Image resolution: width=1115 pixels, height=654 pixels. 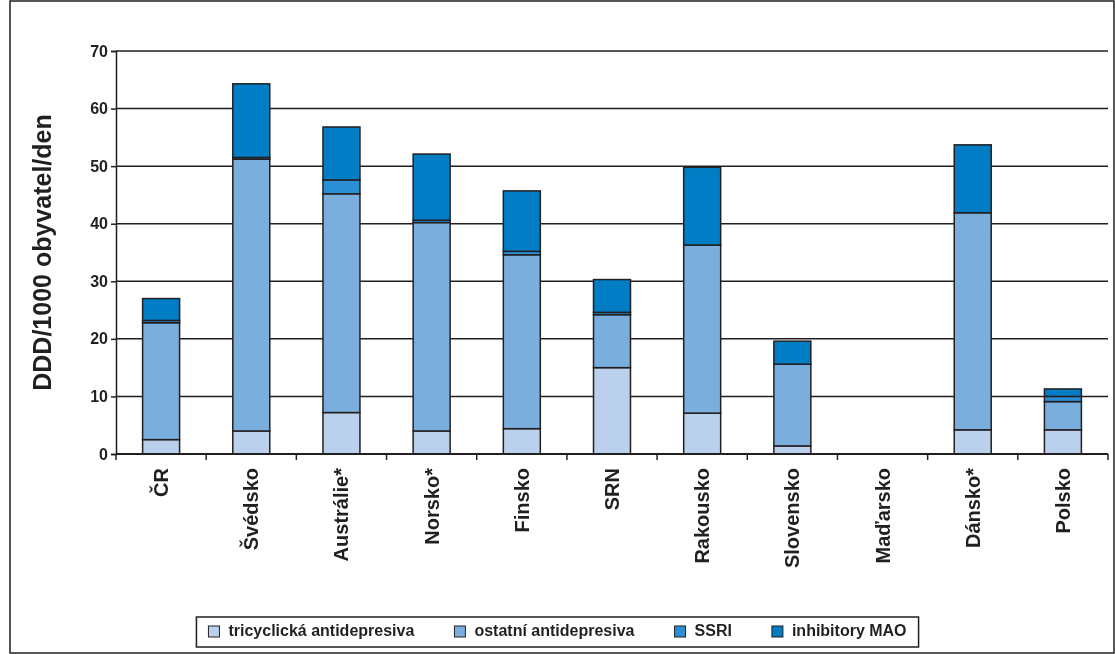 What do you see at coordinates (99, 339) in the screenshot?
I see `y-tick-label: 20` at bounding box center [99, 339].